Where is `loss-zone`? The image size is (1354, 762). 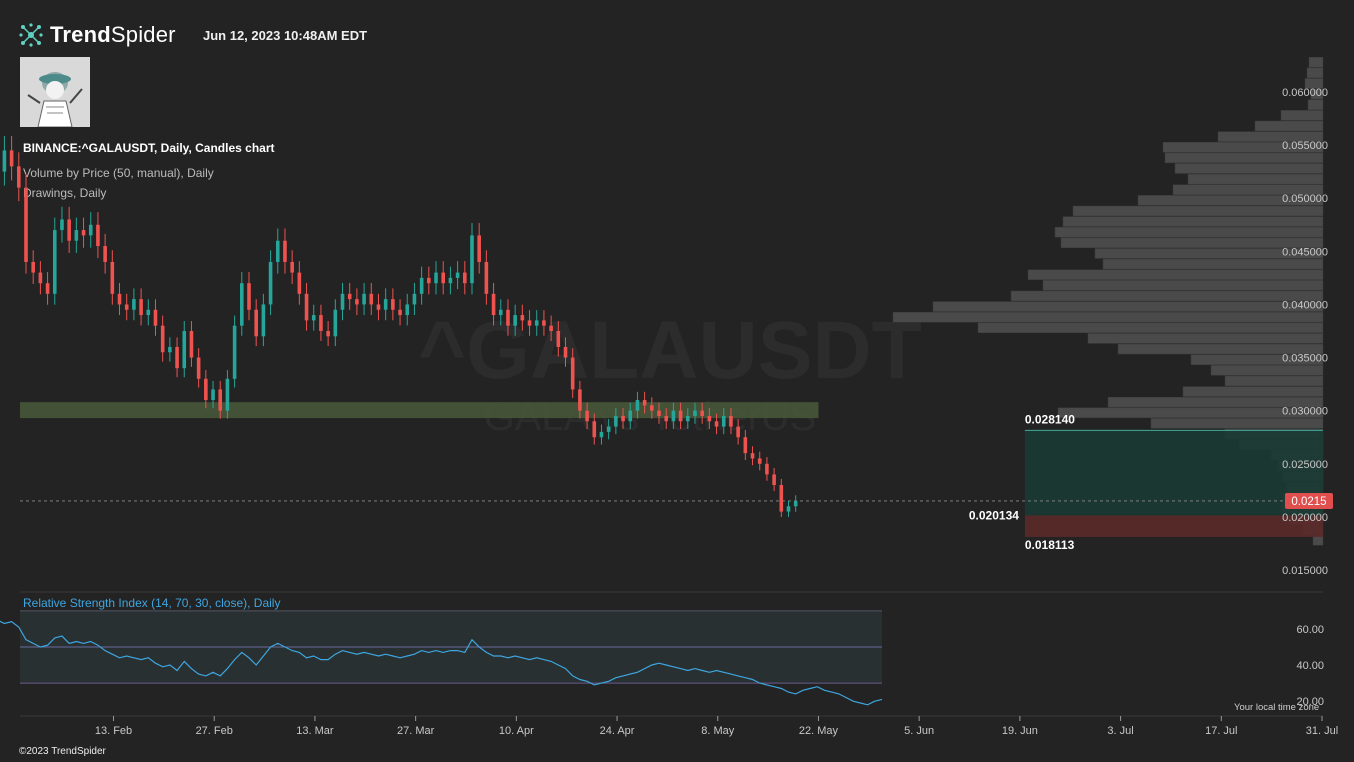 loss-zone is located at coordinates (1173, 526).